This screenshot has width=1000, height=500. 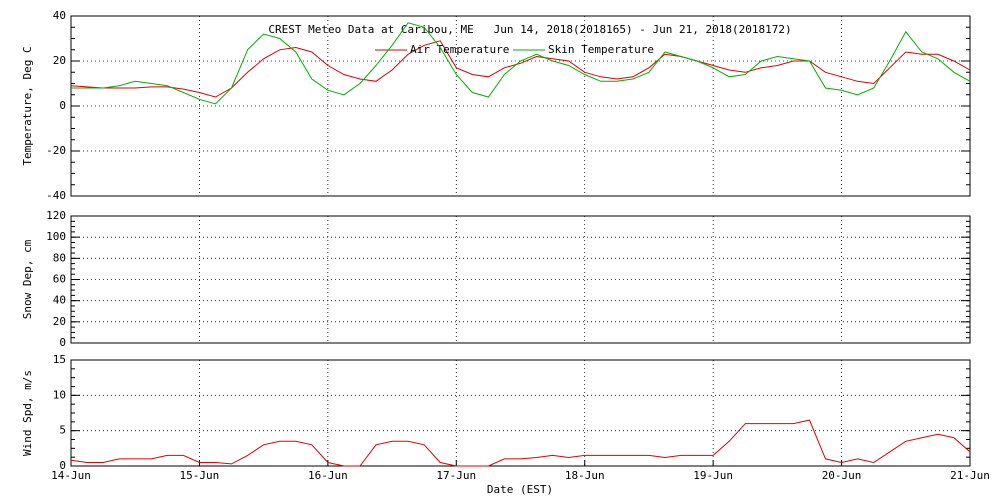 What do you see at coordinates (27, 279) in the screenshot?
I see `y-axis-label: Snow Dep, cm` at bounding box center [27, 279].